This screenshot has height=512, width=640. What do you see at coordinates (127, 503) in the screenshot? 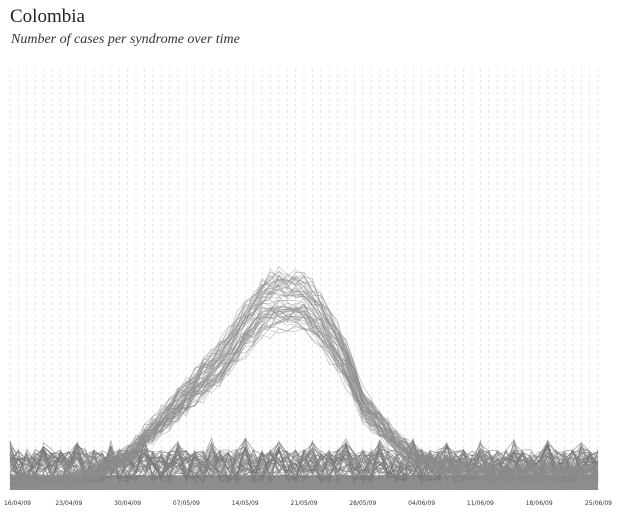
I see `x-tick-label: 30/04/09` at bounding box center [127, 503].